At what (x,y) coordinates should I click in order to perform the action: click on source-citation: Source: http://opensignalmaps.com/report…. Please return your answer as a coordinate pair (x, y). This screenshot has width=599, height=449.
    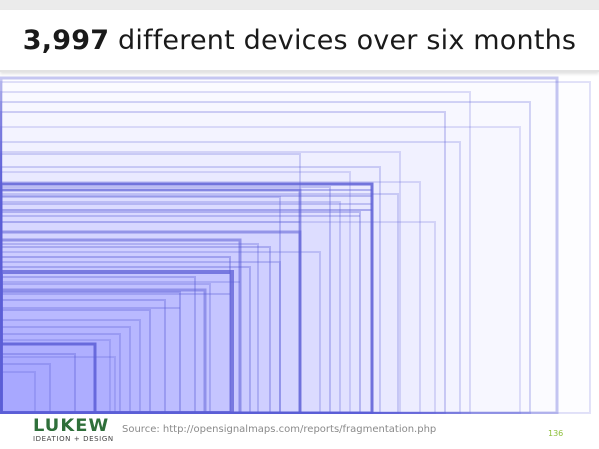
    Looking at the image, I should click on (279, 429).